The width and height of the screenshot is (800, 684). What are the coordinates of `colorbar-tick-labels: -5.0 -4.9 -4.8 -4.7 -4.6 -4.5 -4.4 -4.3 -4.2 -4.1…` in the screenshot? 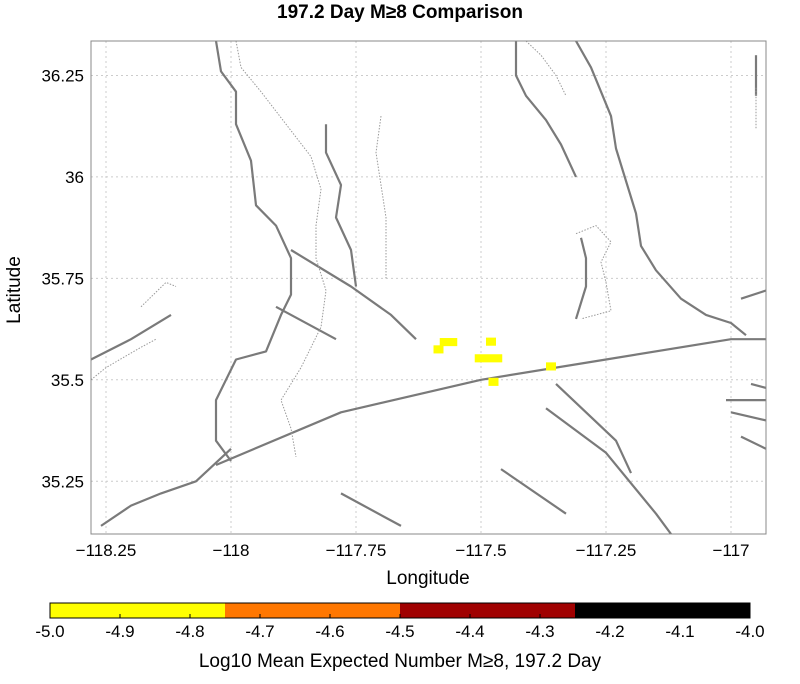 It's located at (400, 627).